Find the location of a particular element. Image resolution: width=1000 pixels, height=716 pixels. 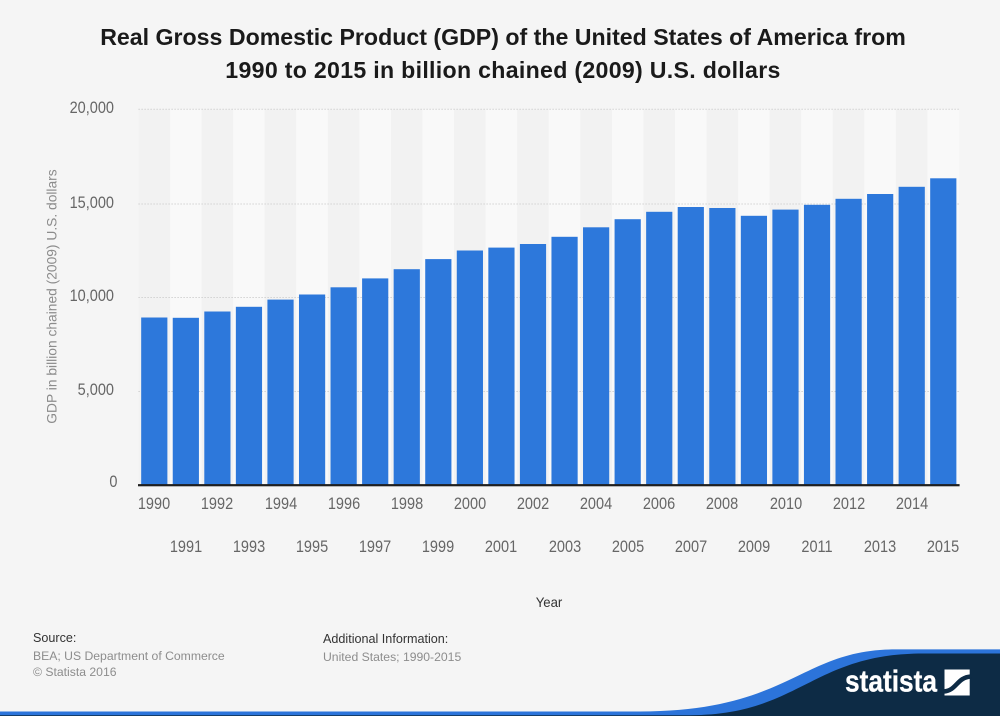

svg-text: statista is located at coordinates (891, 681).